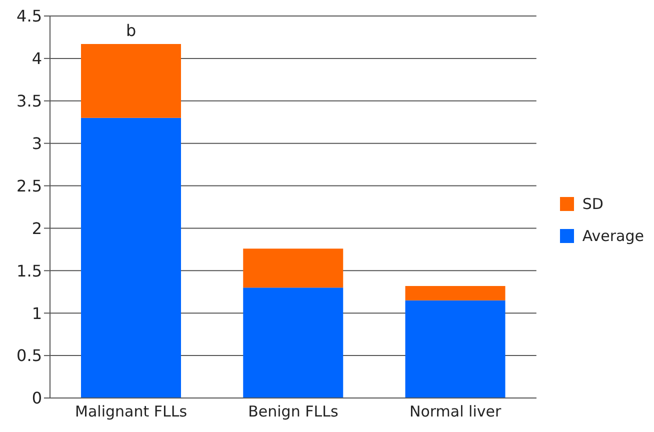  Describe the element at coordinates (37, 398) in the screenshot. I see `y-tick-label: 0` at that location.